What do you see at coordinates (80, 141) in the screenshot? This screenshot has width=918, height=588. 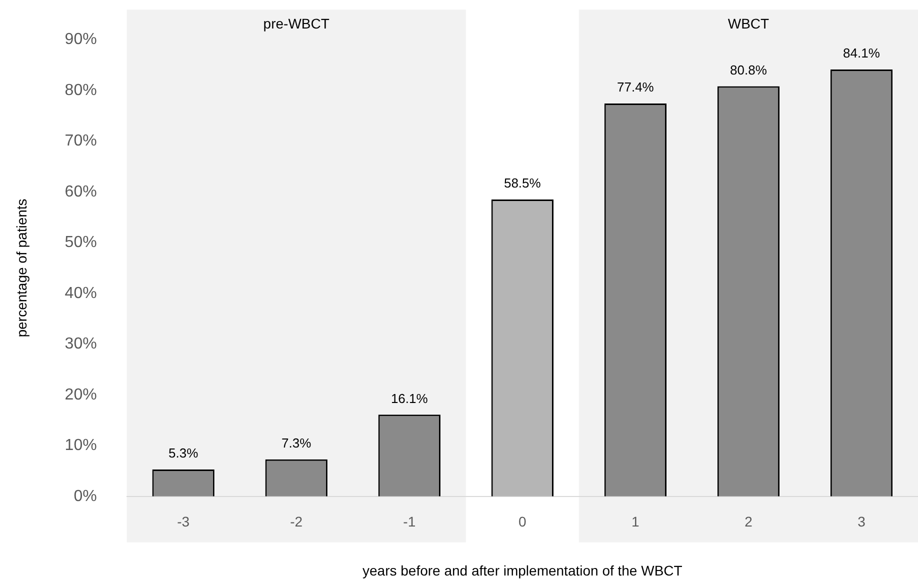 I see `y-tick-label: 70%` at bounding box center [80, 141].